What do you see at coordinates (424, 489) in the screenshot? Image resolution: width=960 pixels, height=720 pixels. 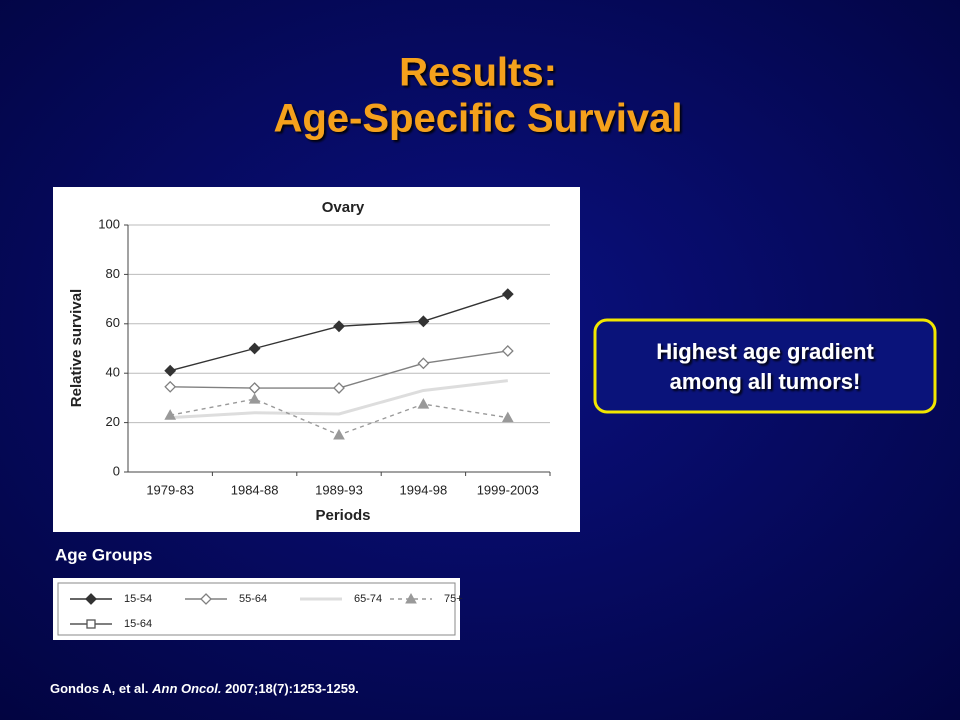 I see `x-tick-label: 1994-98` at bounding box center [424, 489].